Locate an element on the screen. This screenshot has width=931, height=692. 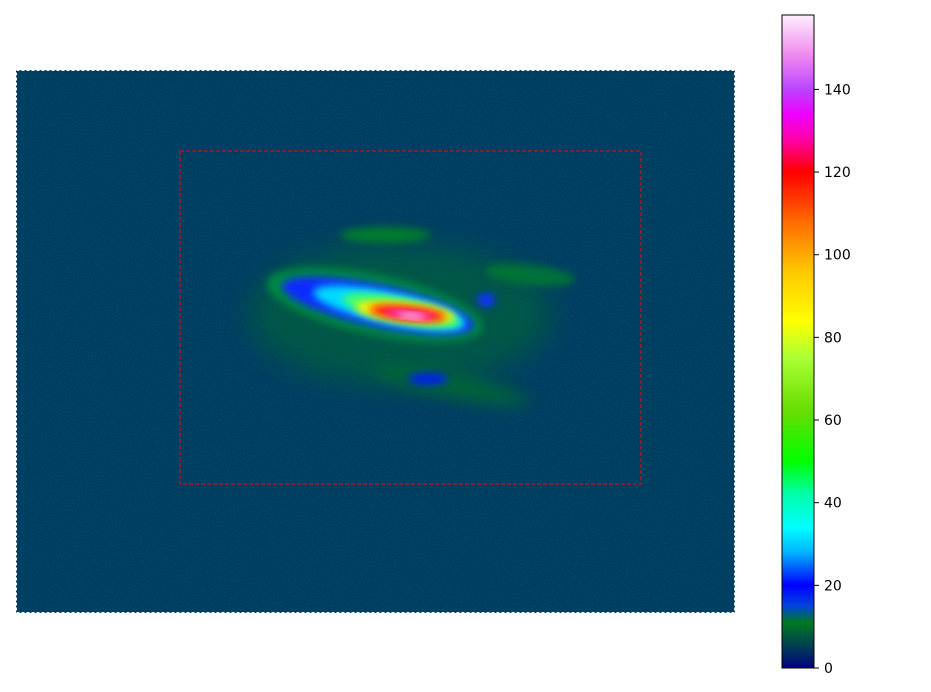
lower-blob is located at coordinates (428, 379).